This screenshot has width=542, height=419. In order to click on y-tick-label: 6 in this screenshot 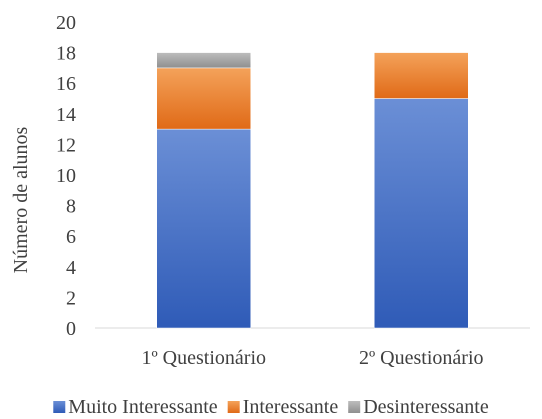, I will do `click(71, 237)`.